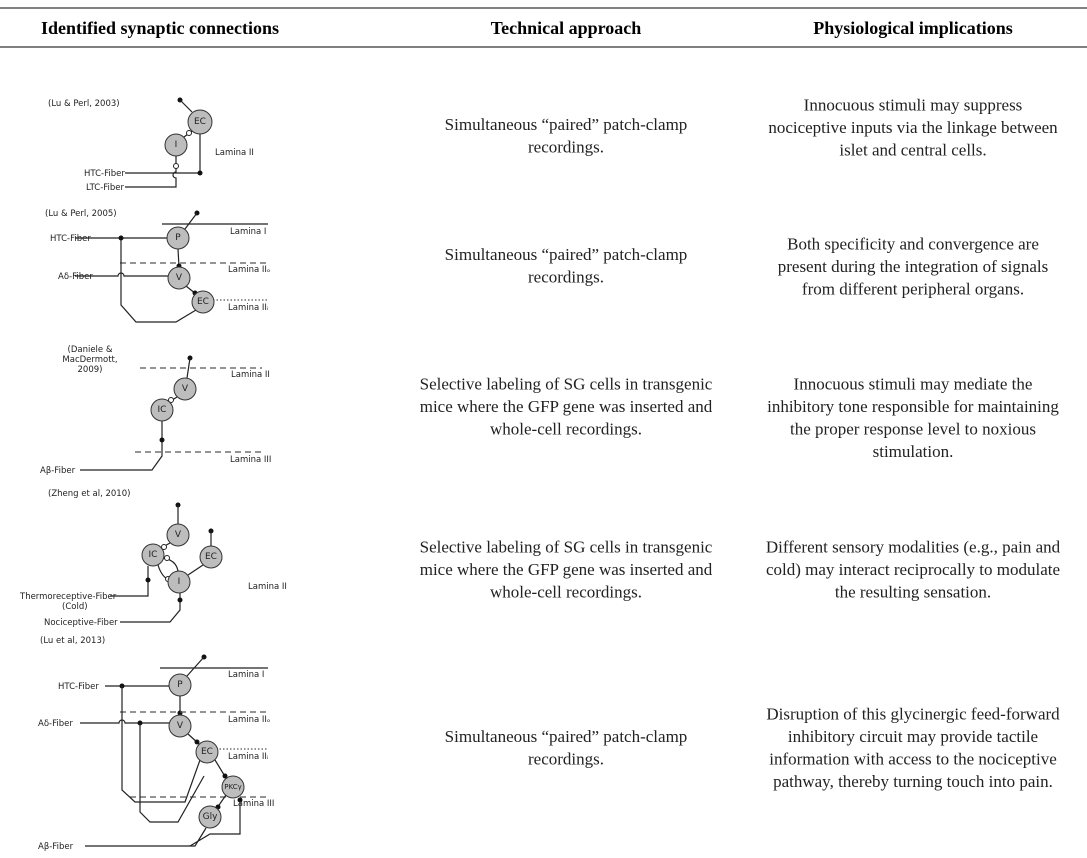 The height and width of the screenshot is (858, 1087). What do you see at coordinates (912, 150) in the screenshot?
I see `implication-text: islet and central cells.` at bounding box center [912, 150].